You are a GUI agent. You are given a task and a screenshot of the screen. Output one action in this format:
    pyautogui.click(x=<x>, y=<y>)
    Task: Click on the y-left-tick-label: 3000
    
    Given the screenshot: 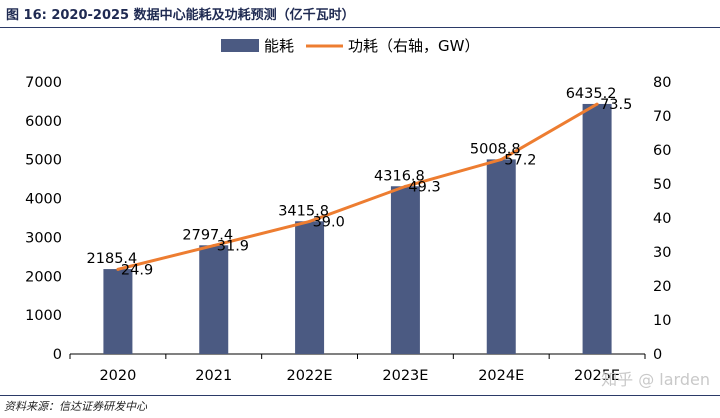 What is the action you would take?
    pyautogui.click(x=43, y=238)
    